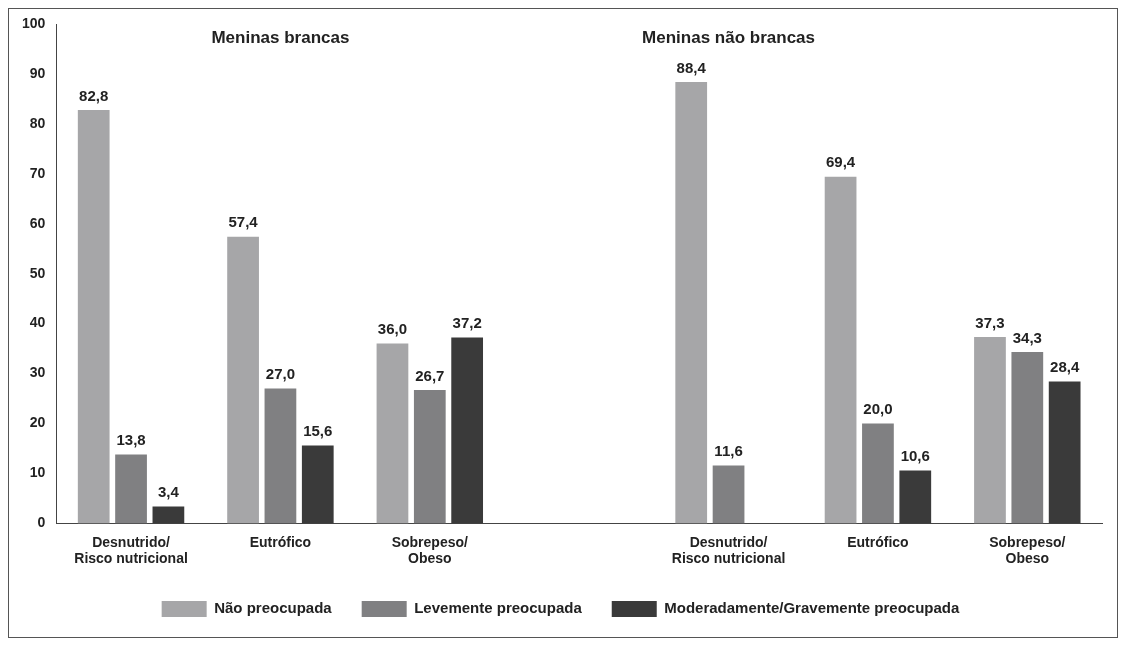  Describe the element at coordinates (41, 522) in the screenshot. I see `y-tick-label: 0` at that location.